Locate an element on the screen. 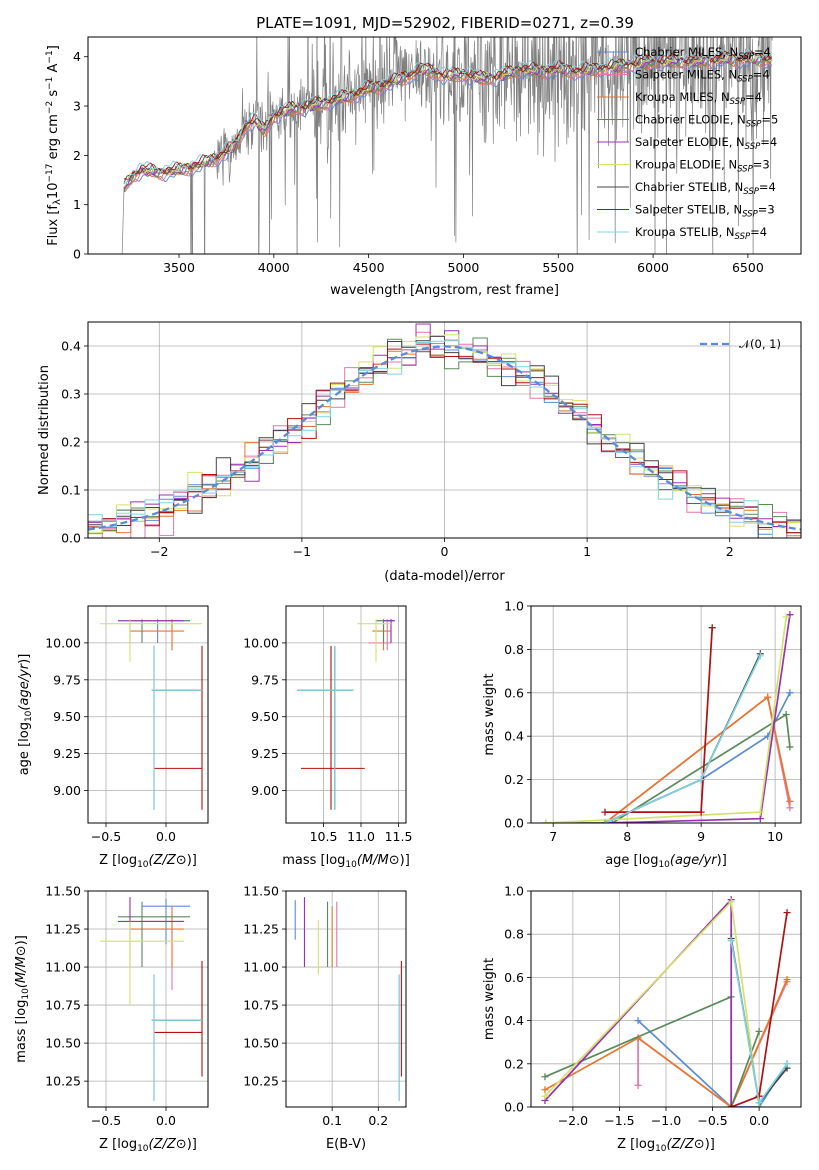 This screenshot has height=1170, width=819. x-tick-label: 7 is located at coordinates (553, 836).